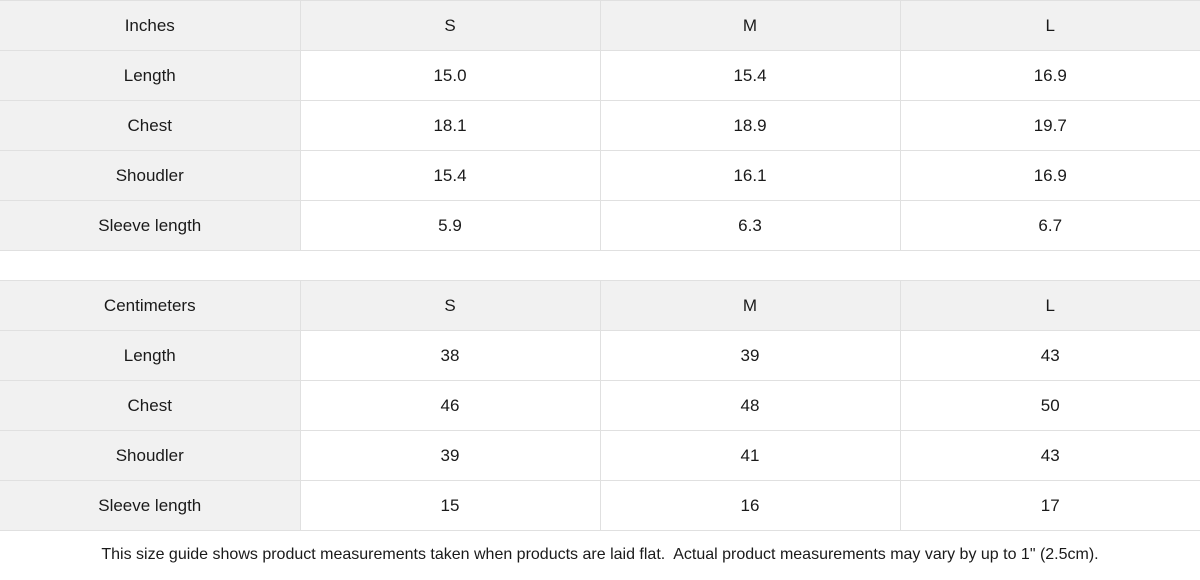 This screenshot has height=580, width=1200. What do you see at coordinates (449, 505) in the screenshot?
I see `value-cell: 15` at bounding box center [449, 505].